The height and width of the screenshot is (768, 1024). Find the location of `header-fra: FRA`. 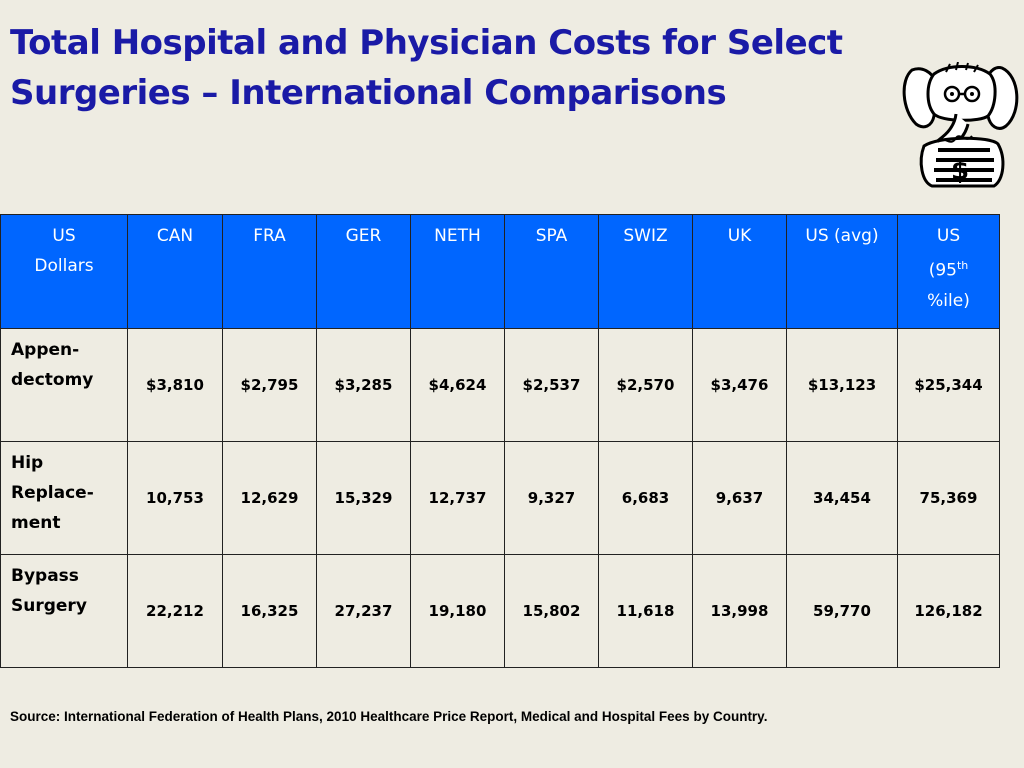

header-fra: FRA is located at coordinates (269, 271).